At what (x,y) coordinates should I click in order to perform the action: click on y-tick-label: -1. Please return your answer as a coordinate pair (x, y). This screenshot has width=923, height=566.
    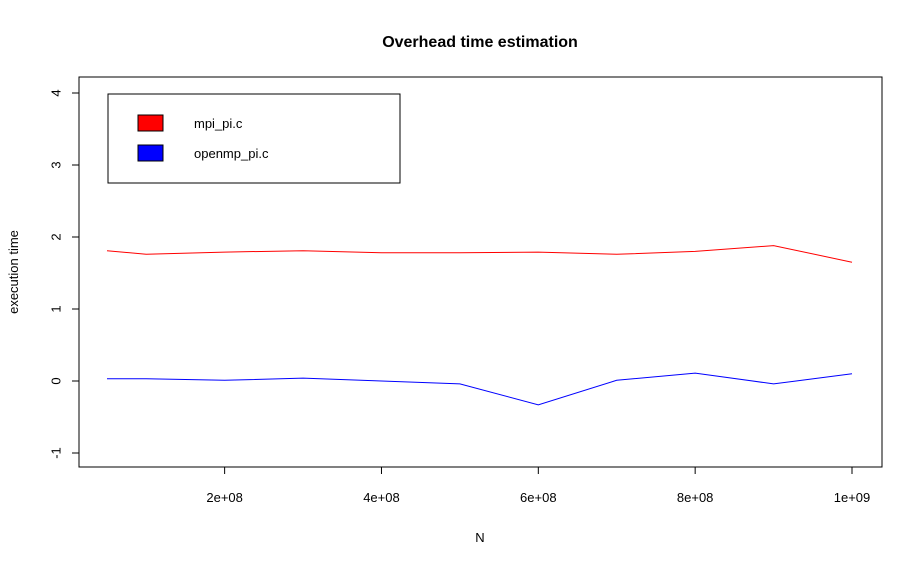
    Looking at the image, I should click on (56, 453).